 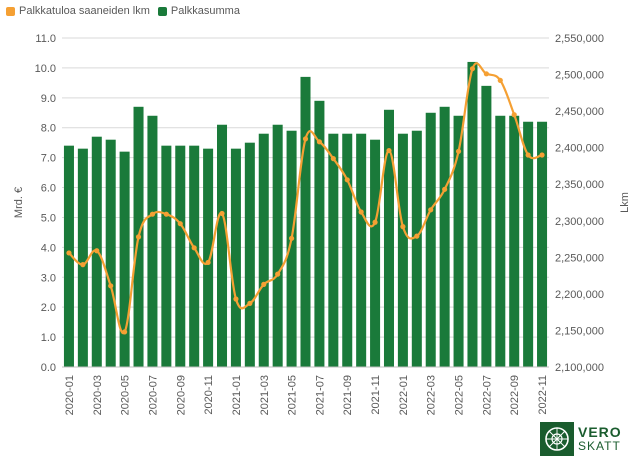 I want to click on right-tick-label: 2,250,000, so click(x=579, y=258).